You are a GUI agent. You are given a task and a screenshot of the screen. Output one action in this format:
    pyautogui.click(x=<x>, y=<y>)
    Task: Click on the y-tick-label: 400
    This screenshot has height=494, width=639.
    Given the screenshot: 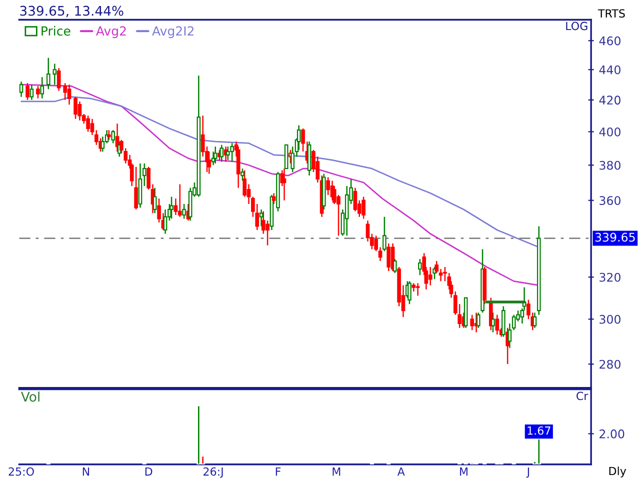 What is the action you would take?
    pyautogui.click(x=609, y=131)
    